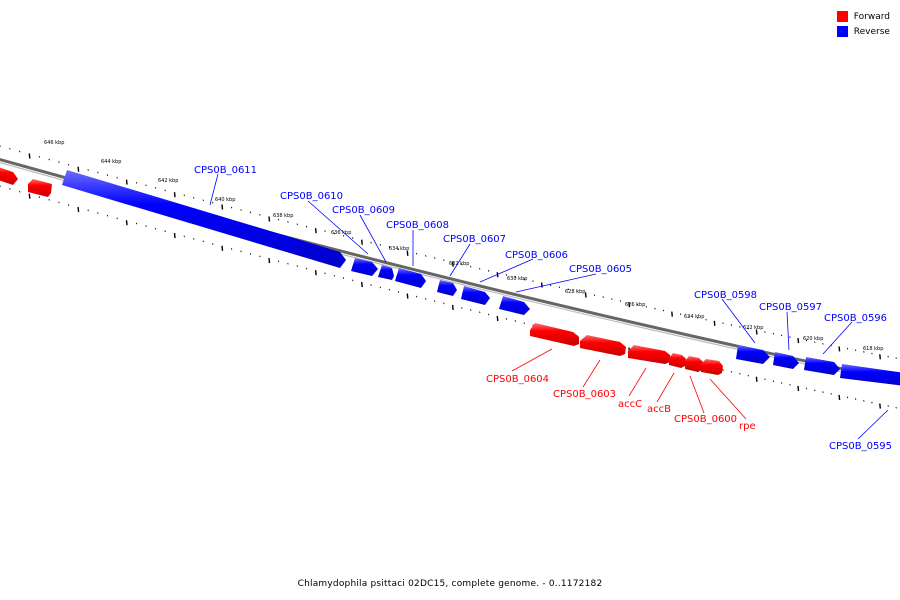 The width and height of the screenshot is (900, 600). I want to click on scale-tick-label: 644 kbp, so click(111, 162).